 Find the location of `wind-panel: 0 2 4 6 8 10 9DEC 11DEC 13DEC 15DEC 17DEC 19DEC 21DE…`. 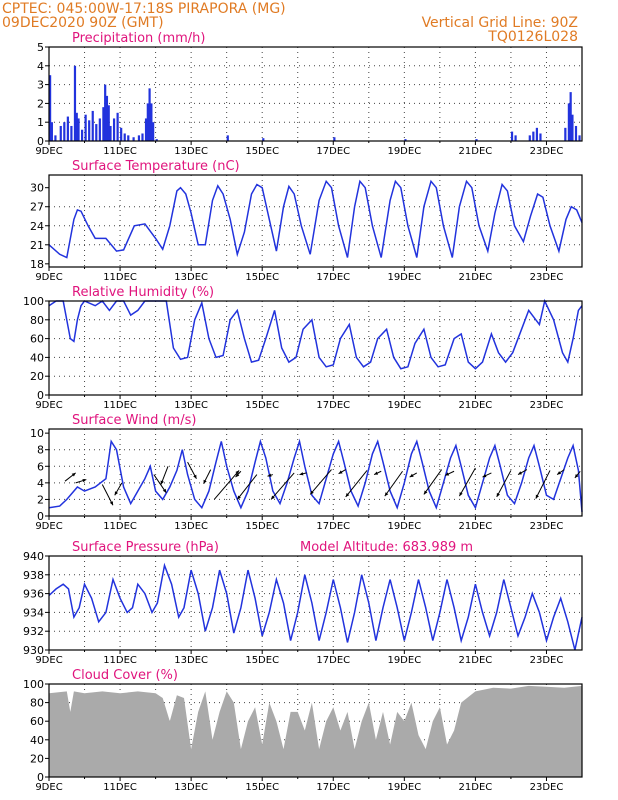

wind-panel: 0 2 4 6 8 10 9DEC 11DEC 13DEC 15DEC 17DEC 19DEC 21DE… is located at coordinates (306, 472).